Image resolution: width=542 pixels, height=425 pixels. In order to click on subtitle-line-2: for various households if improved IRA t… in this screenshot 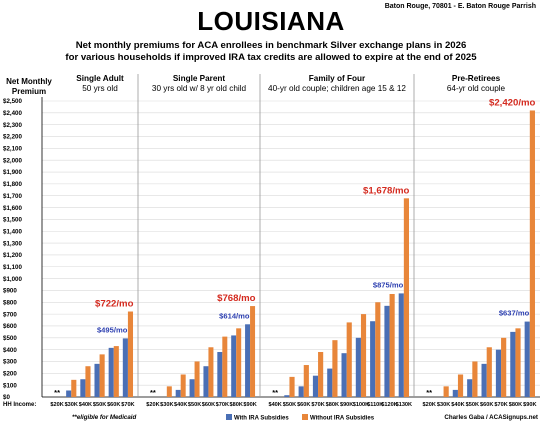, I will do `click(271, 57)`.